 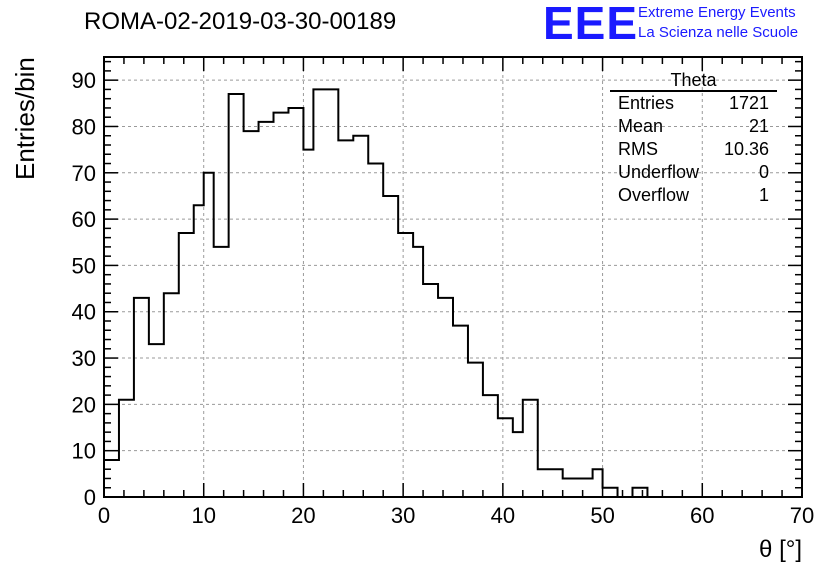 I want to click on stats-label: Entries, so click(x=646, y=103).